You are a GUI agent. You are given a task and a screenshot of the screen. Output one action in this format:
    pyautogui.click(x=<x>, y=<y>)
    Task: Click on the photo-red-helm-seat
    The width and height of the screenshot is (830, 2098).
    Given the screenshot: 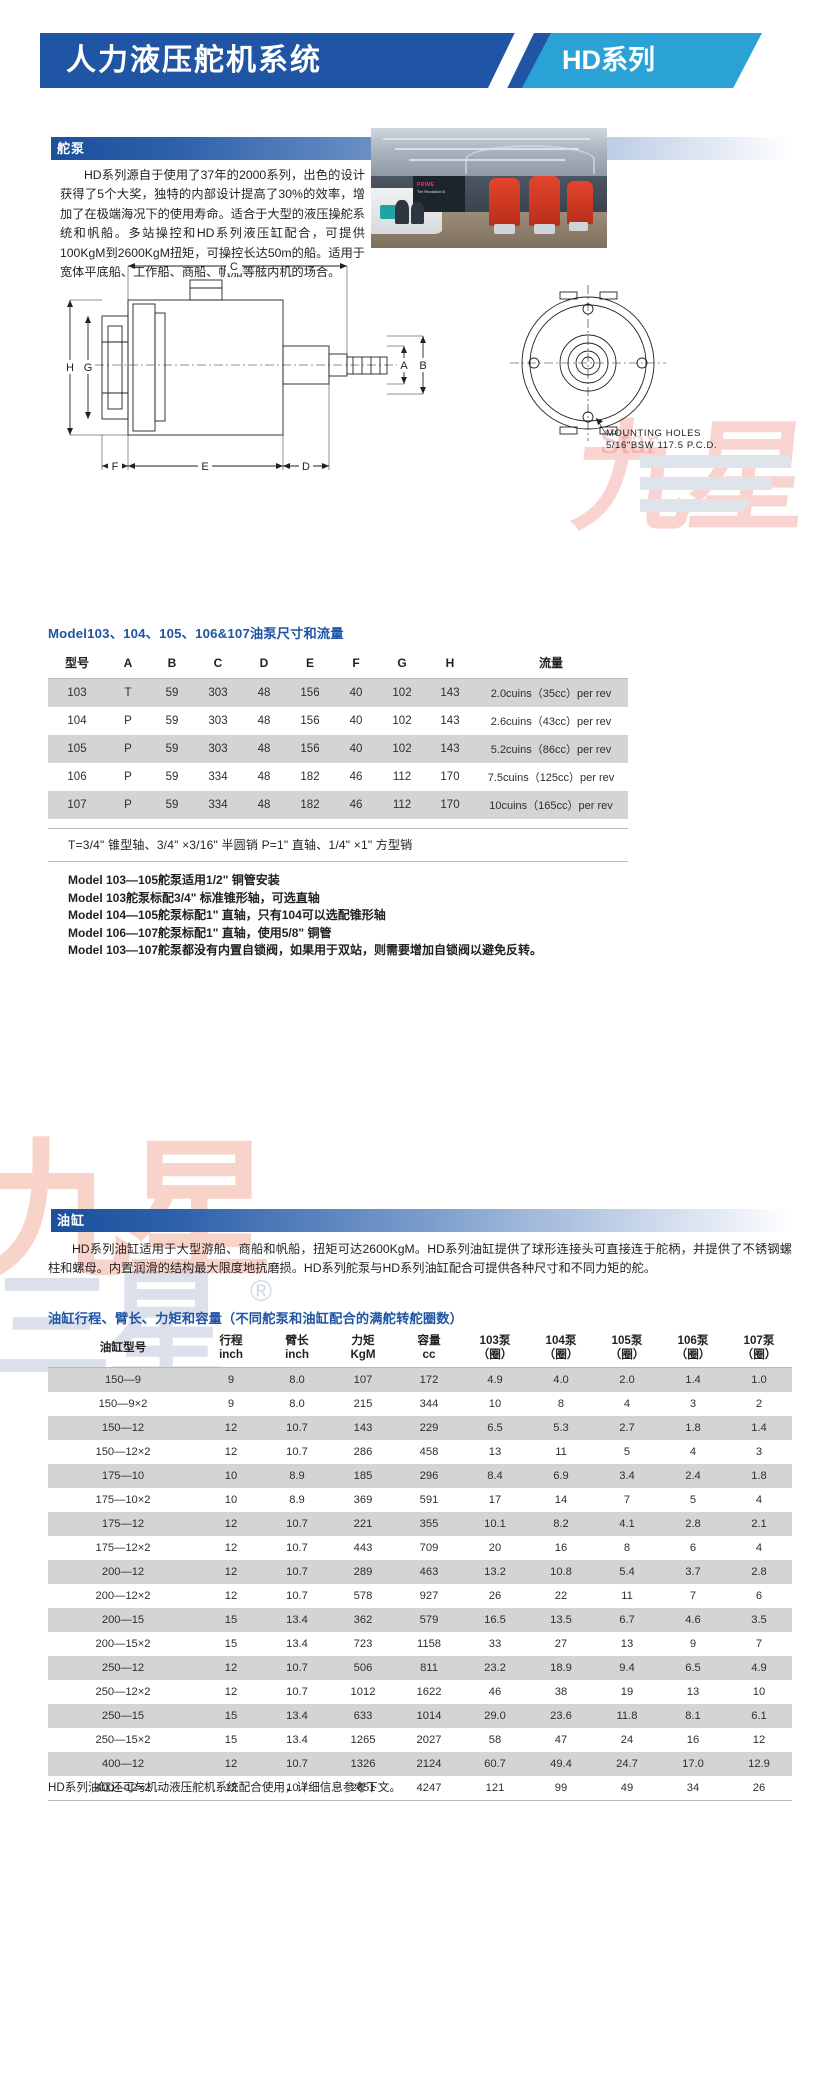 What is the action you would take?
    pyautogui.click(x=544, y=201)
    